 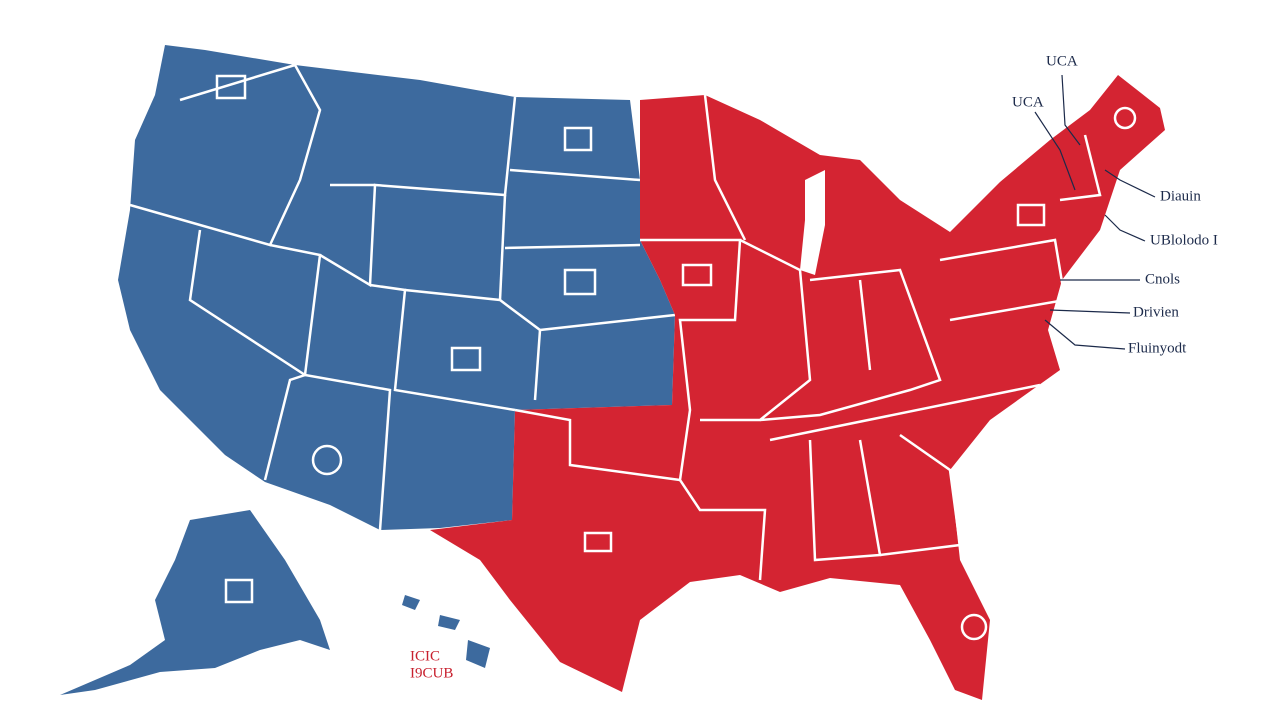 What do you see at coordinates (425, 656) in the screenshot?
I see `inset-label: ICIC` at bounding box center [425, 656].